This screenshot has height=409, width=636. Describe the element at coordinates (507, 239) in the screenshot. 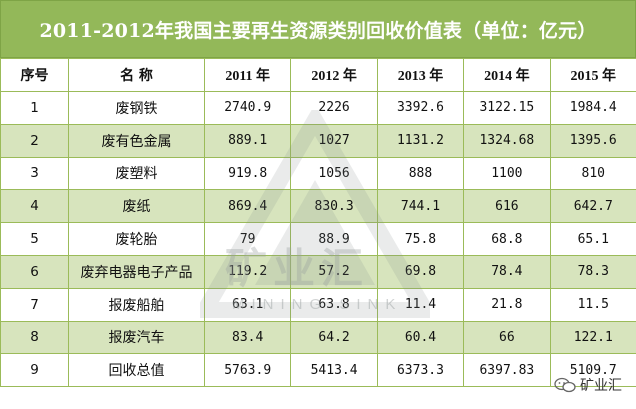

I see `value-2014: 68.8` at that location.